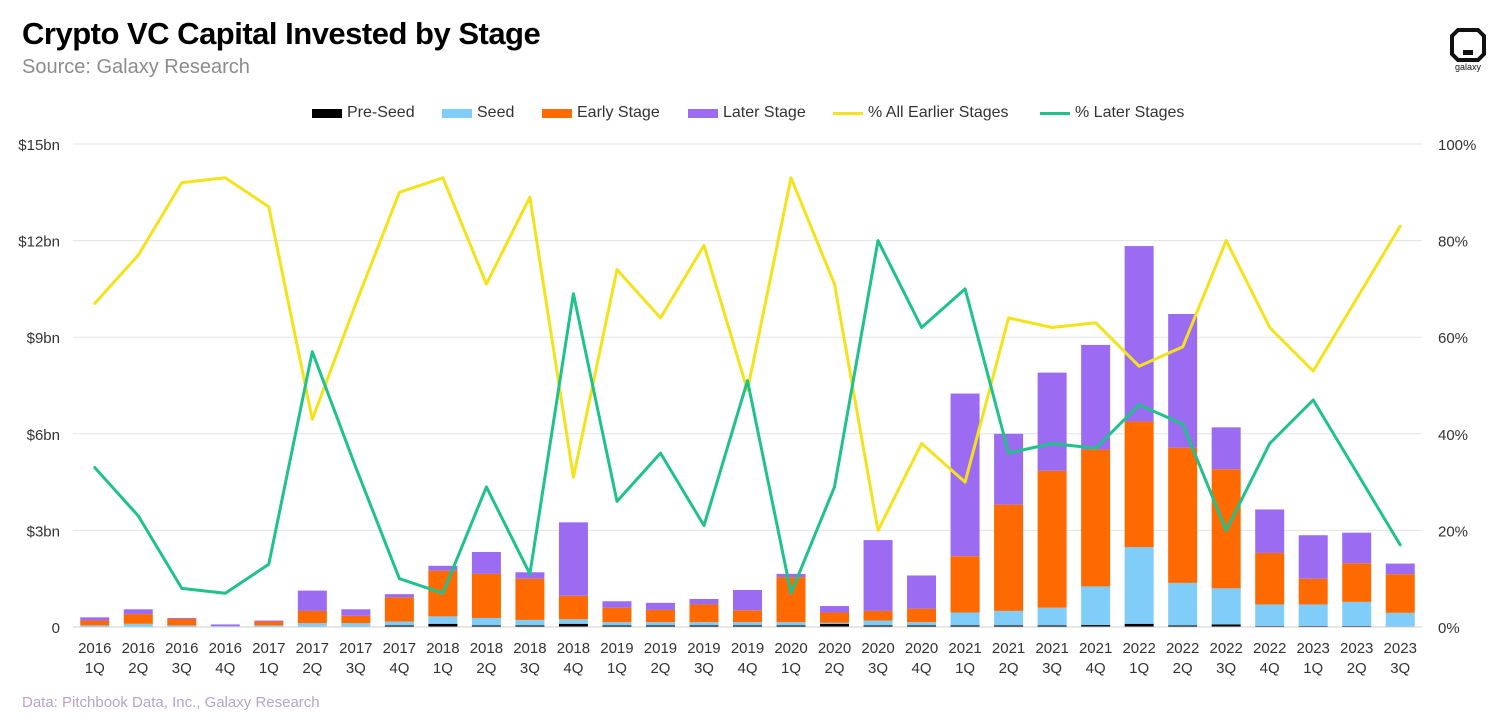 Image resolution: width=1500 pixels, height=727 pixels. I want to click on y-right-tick-label: 0%, so click(1449, 628).